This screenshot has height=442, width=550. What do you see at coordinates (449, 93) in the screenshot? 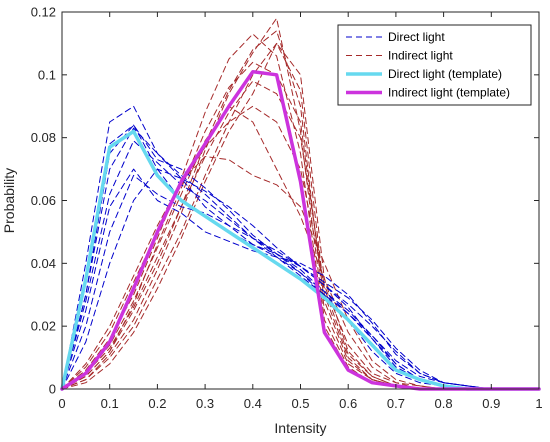
I see `legend-label-indirect-template: Indirect light (template)` at bounding box center [449, 93].